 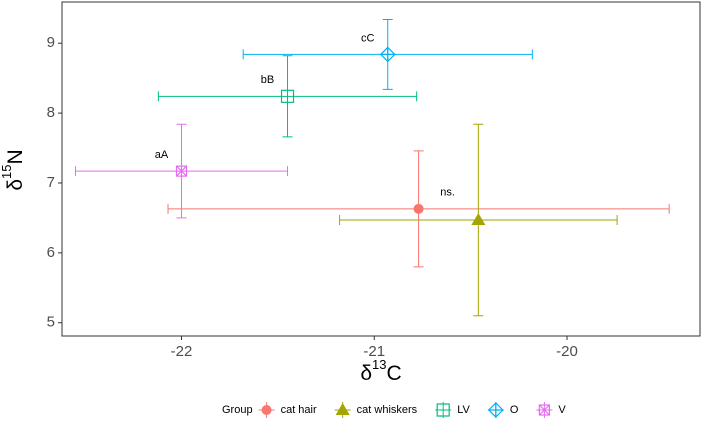 I want to click on legend-title: Group, so click(x=237, y=410).